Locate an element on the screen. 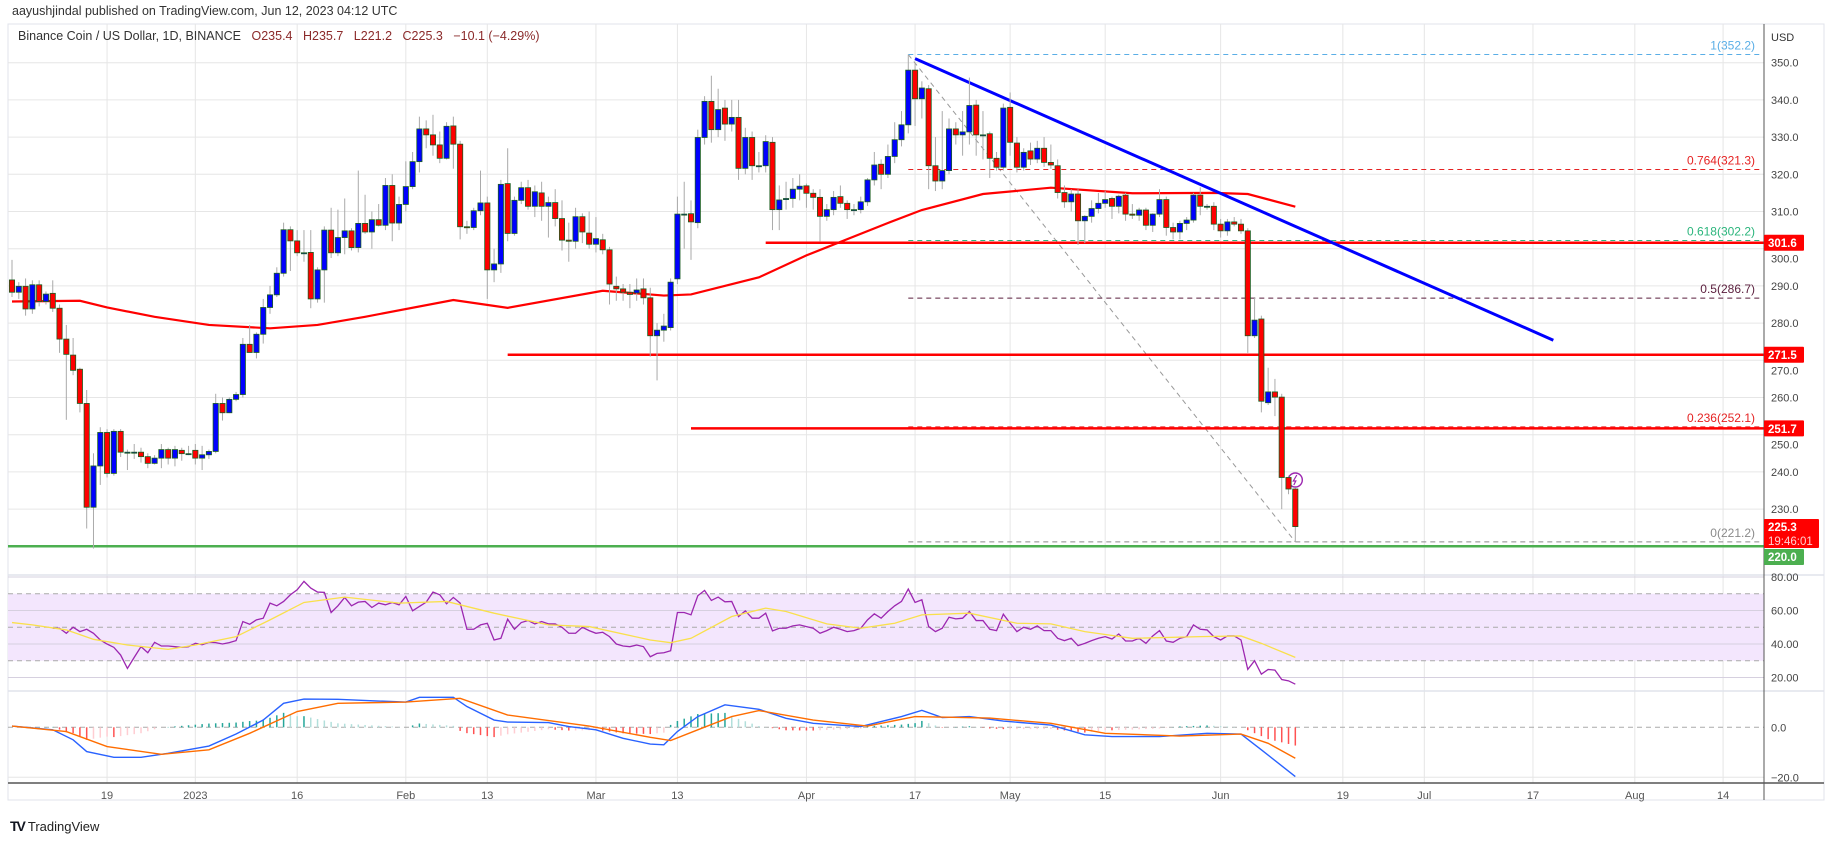 Image resolution: width=1834 pixels, height=845 pixels. level-price-badge is located at coordinates (1784, 428).